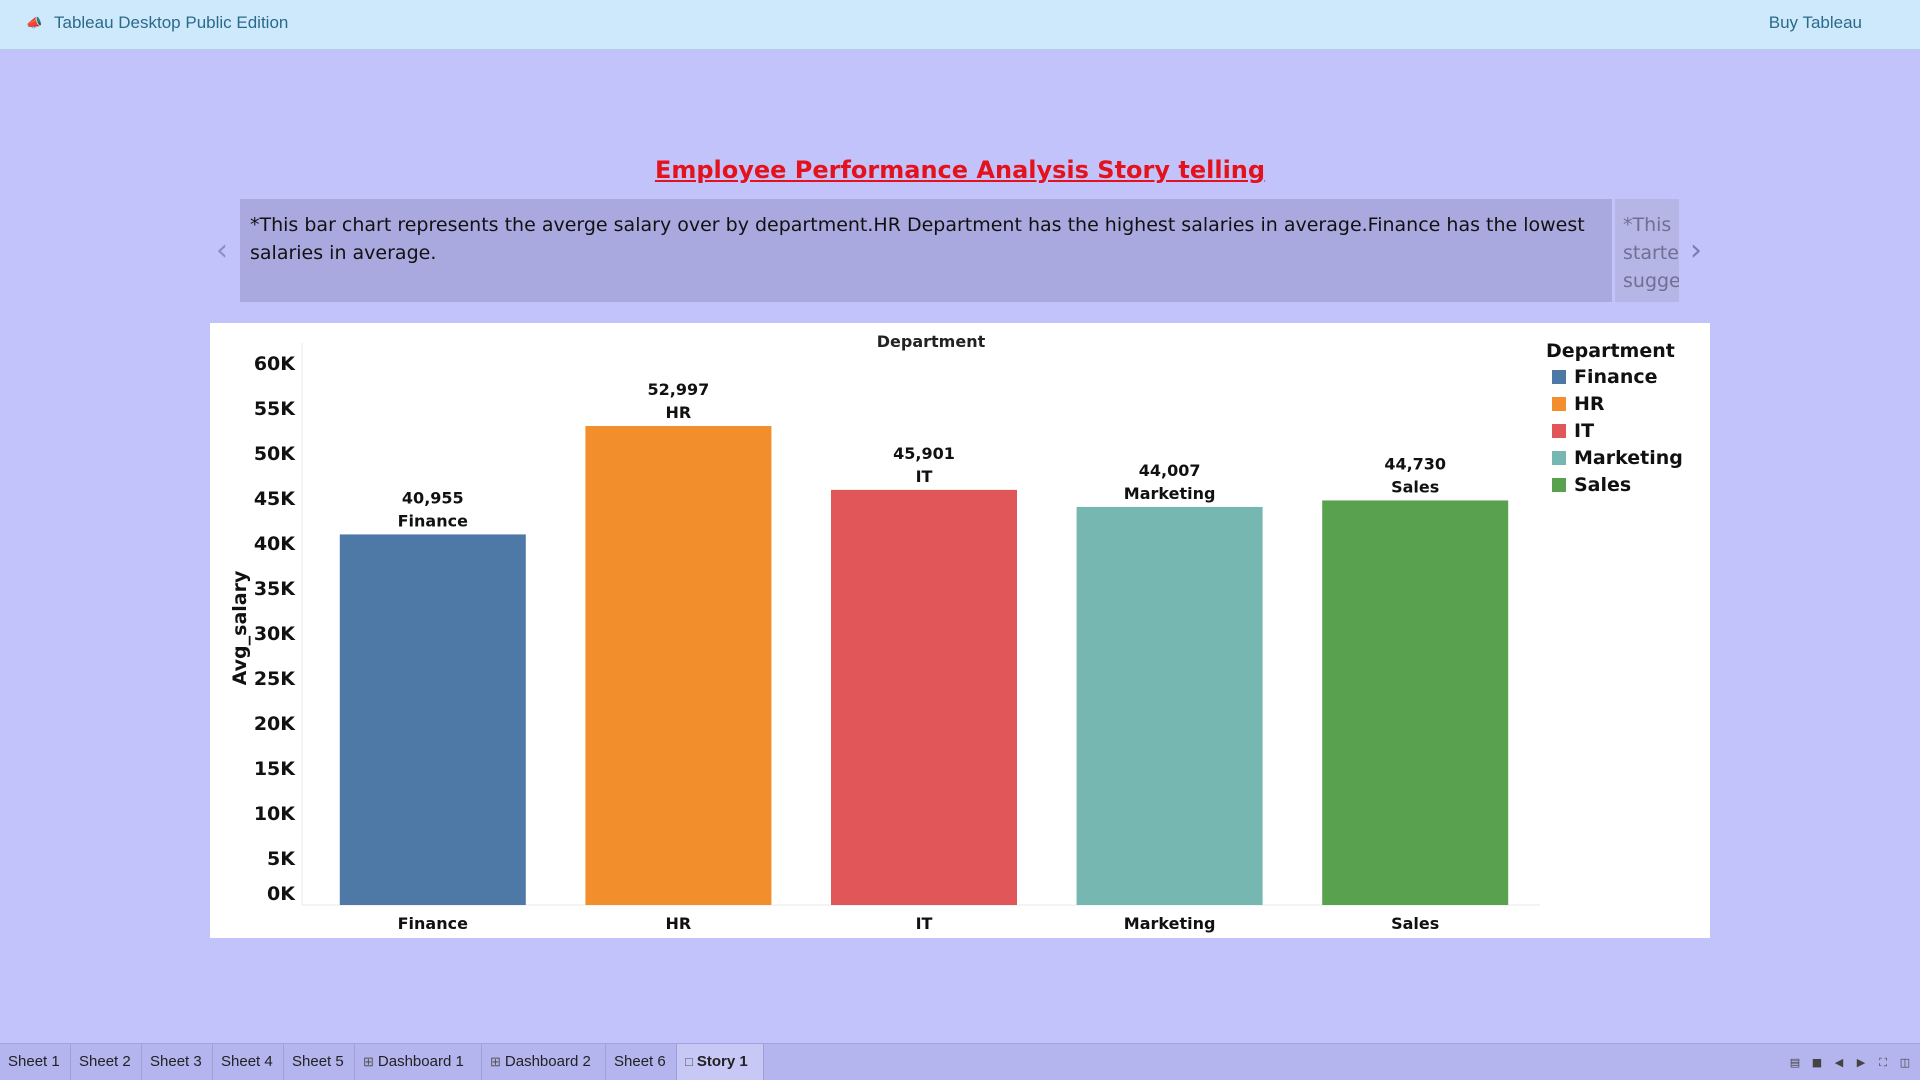 The height and width of the screenshot is (1080, 1920). I want to click on chart-title: Department, so click(931, 341).